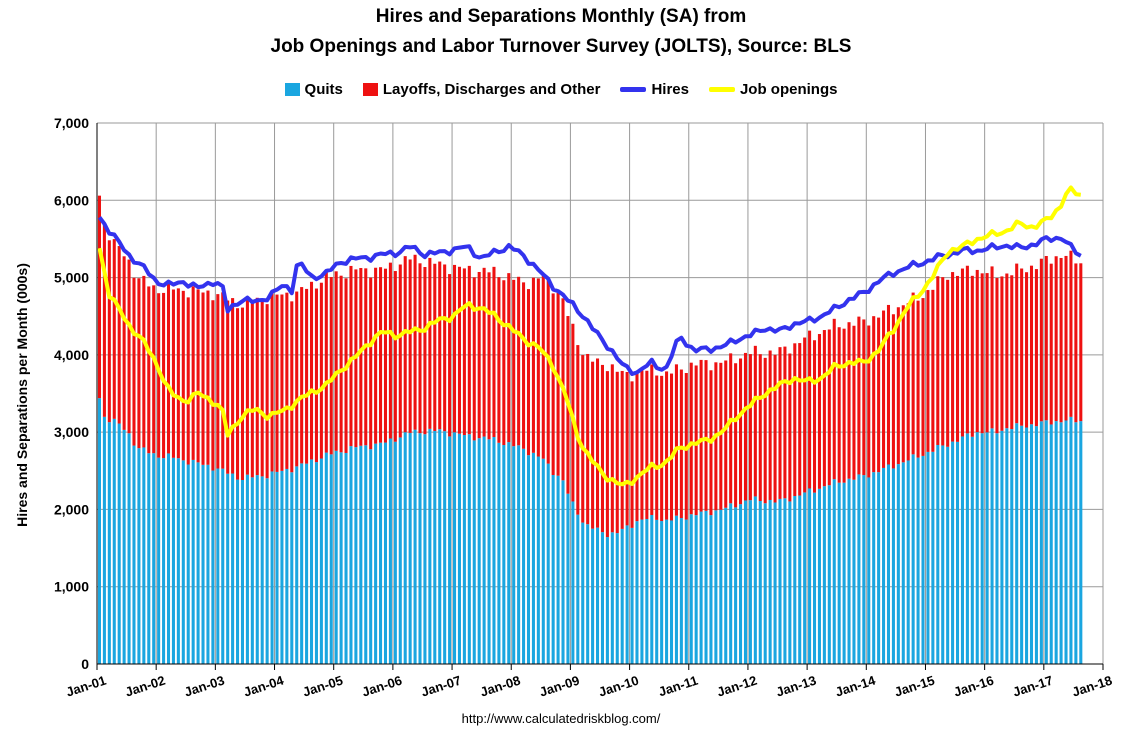  What do you see at coordinates (71, 432) in the screenshot?
I see `y-tick-label: 3,000` at bounding box center [71, 432].